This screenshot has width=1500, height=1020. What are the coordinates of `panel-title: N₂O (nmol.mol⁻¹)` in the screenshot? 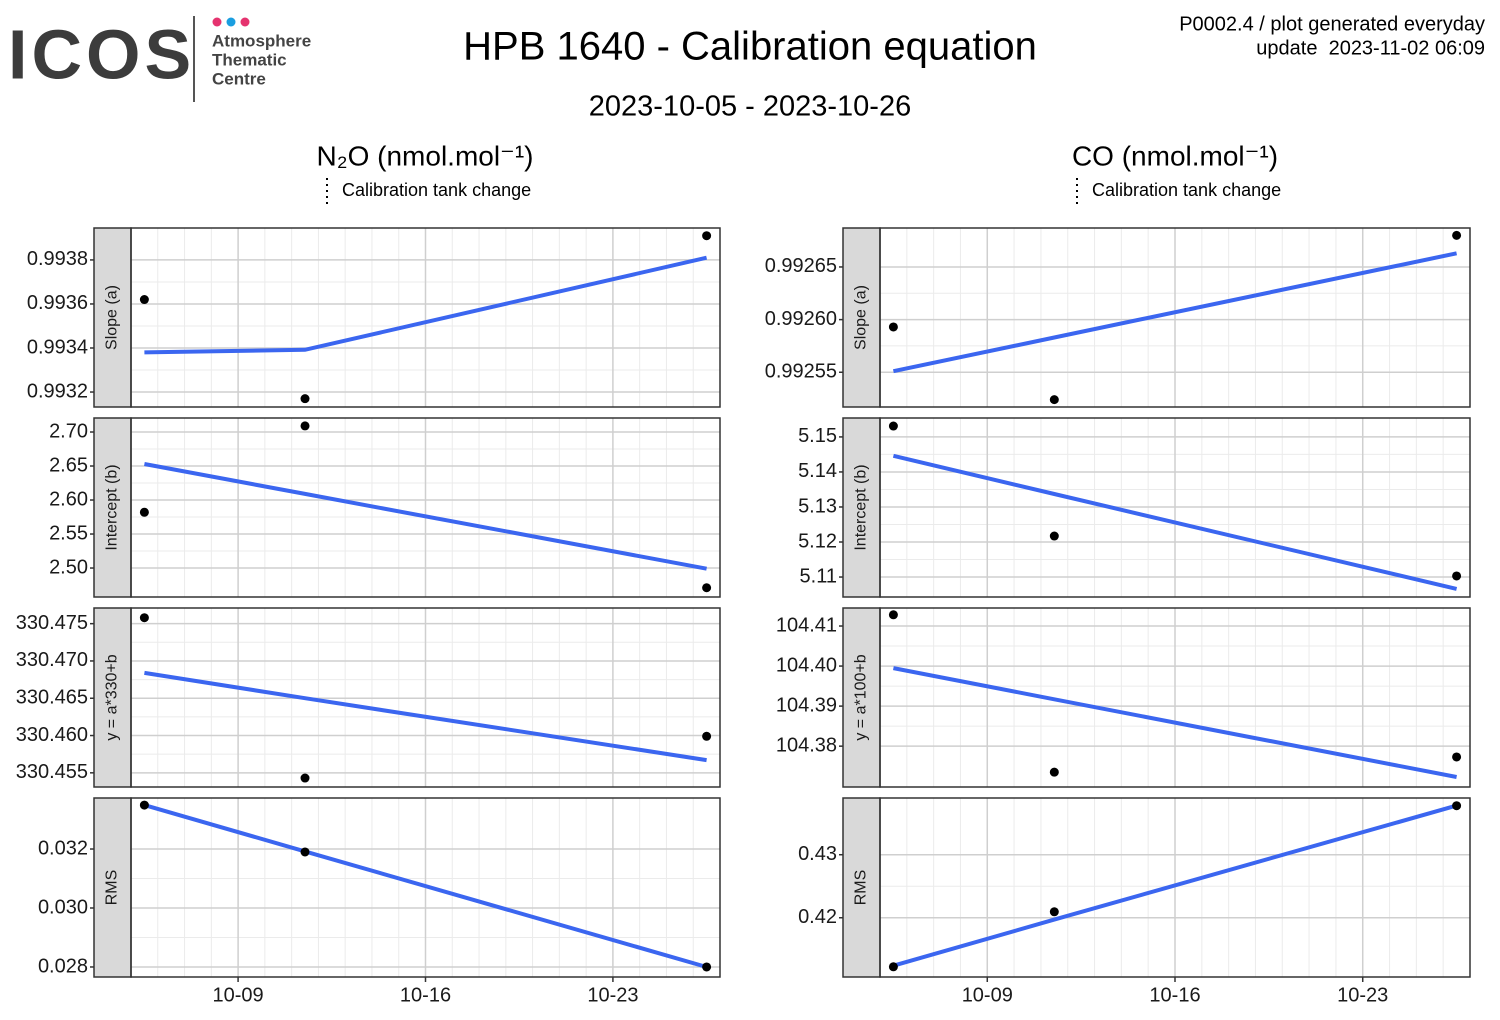 It's located at (425, 155).